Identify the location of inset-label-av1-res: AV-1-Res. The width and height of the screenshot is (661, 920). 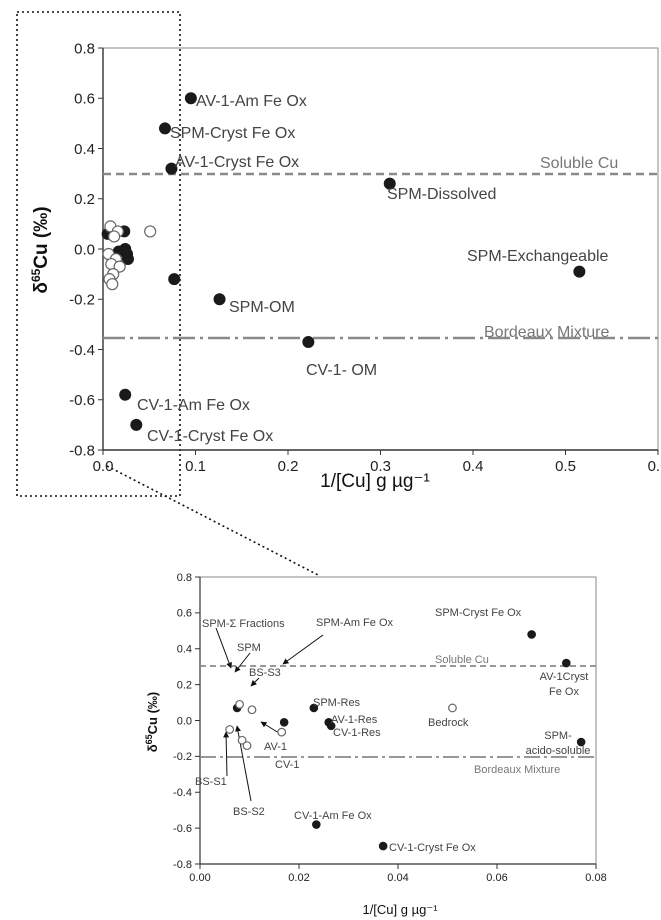
(354, 720).